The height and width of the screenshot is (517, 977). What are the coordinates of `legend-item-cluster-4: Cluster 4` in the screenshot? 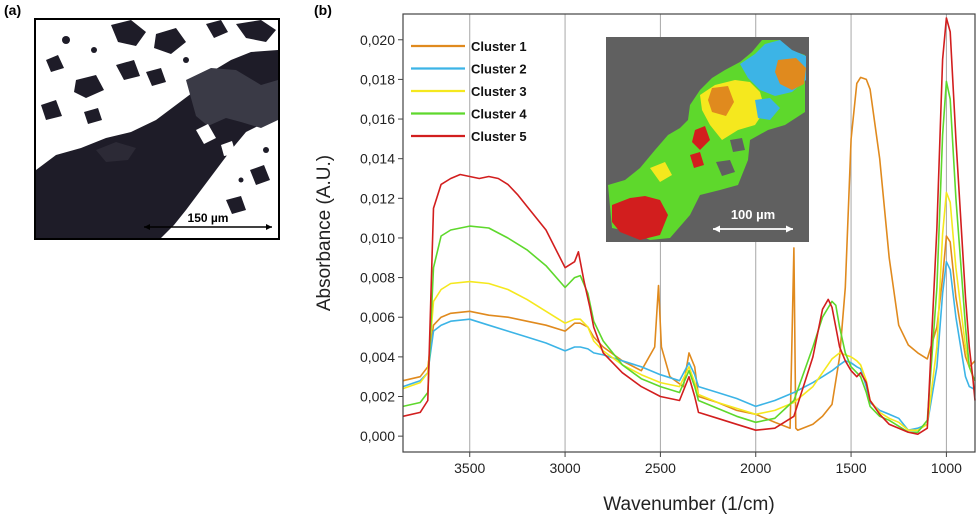 It's located at (469, 114).